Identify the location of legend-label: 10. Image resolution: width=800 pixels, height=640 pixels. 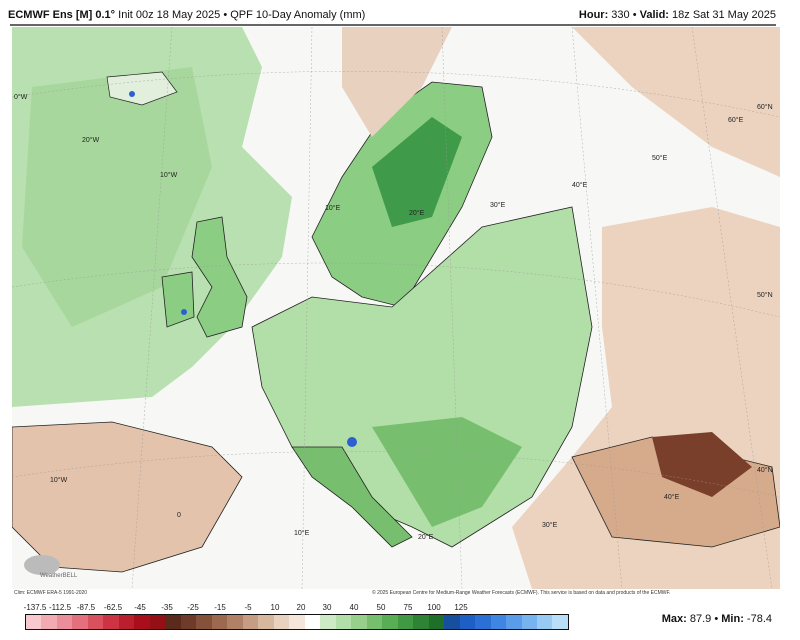
(275, 607).